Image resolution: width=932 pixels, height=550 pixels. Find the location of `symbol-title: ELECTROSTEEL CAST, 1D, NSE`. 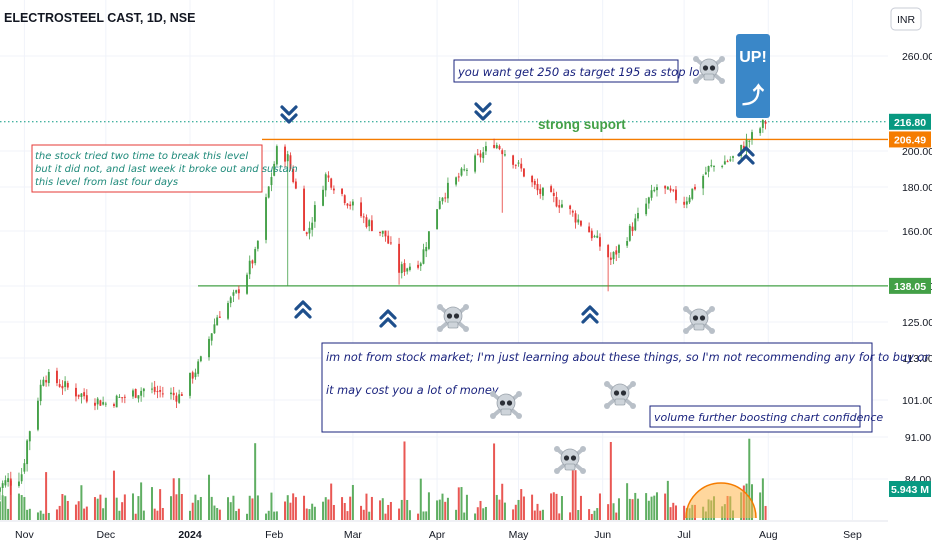

symbol-title: ELECTROSTEEL CAST, 1D, NSE is located at coordinates (99, 18).